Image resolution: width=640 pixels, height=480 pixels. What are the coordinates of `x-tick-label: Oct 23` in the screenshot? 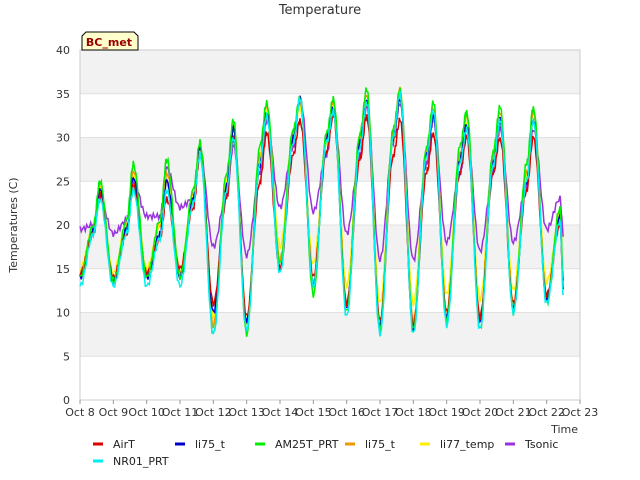 It's located at (580, 412).